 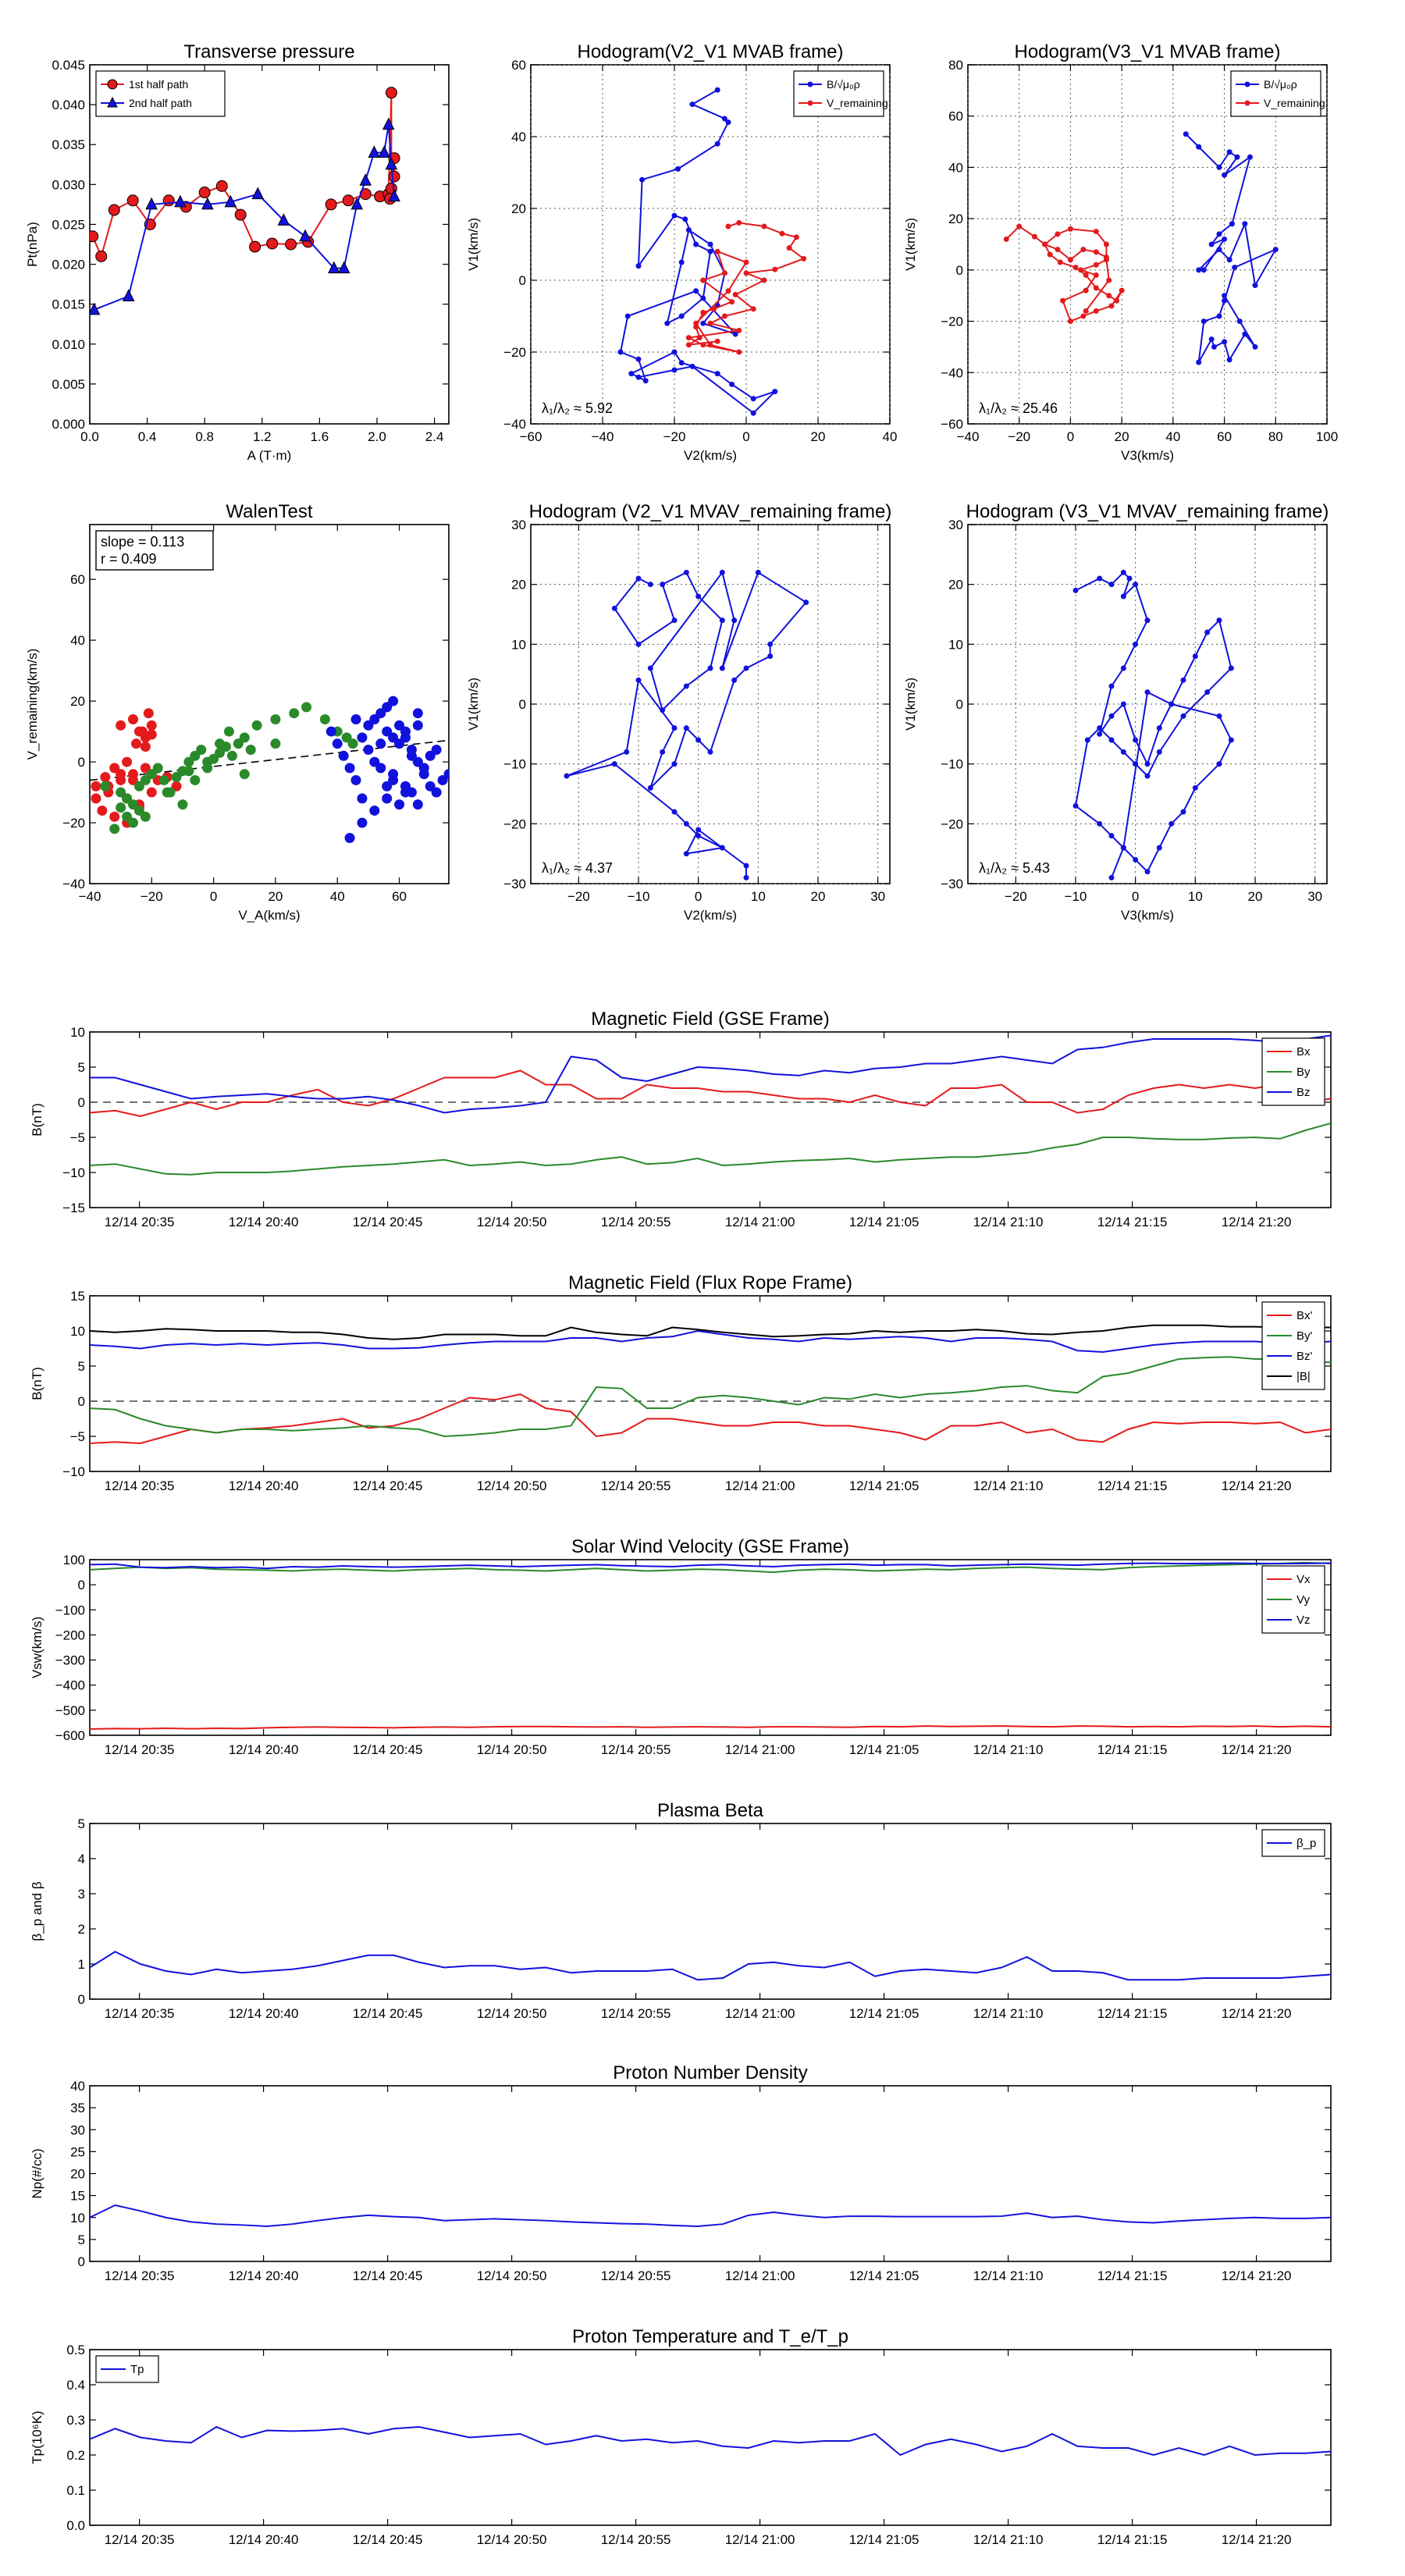 I want to click on y-tick-label: 1, so click(x=81, y=1964).